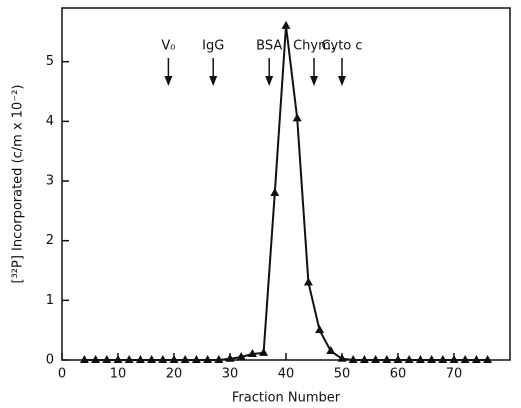 The height and width of the screenshot is (408, 521). I want to click on x-tick-label: 0, so click(62, 374).